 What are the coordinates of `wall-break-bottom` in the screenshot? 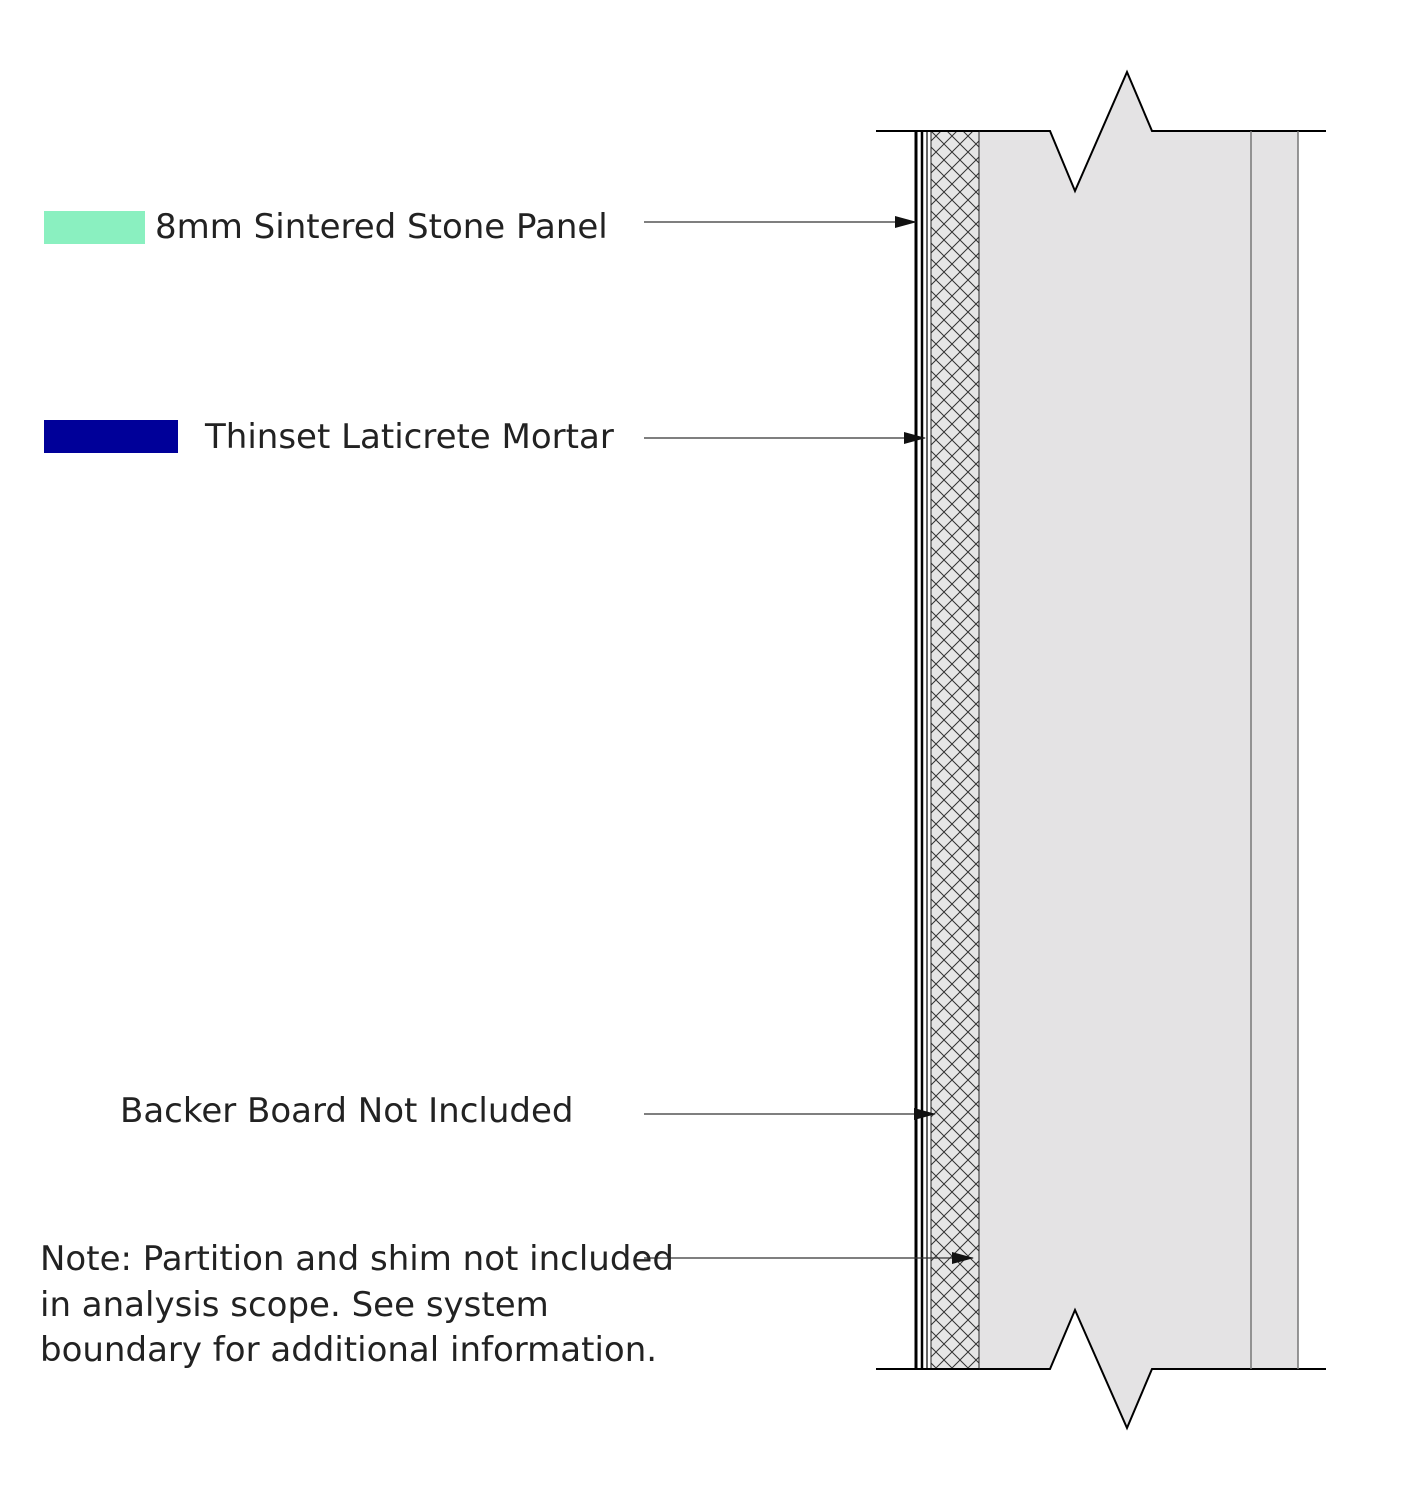 It's located at (1152, 1369).